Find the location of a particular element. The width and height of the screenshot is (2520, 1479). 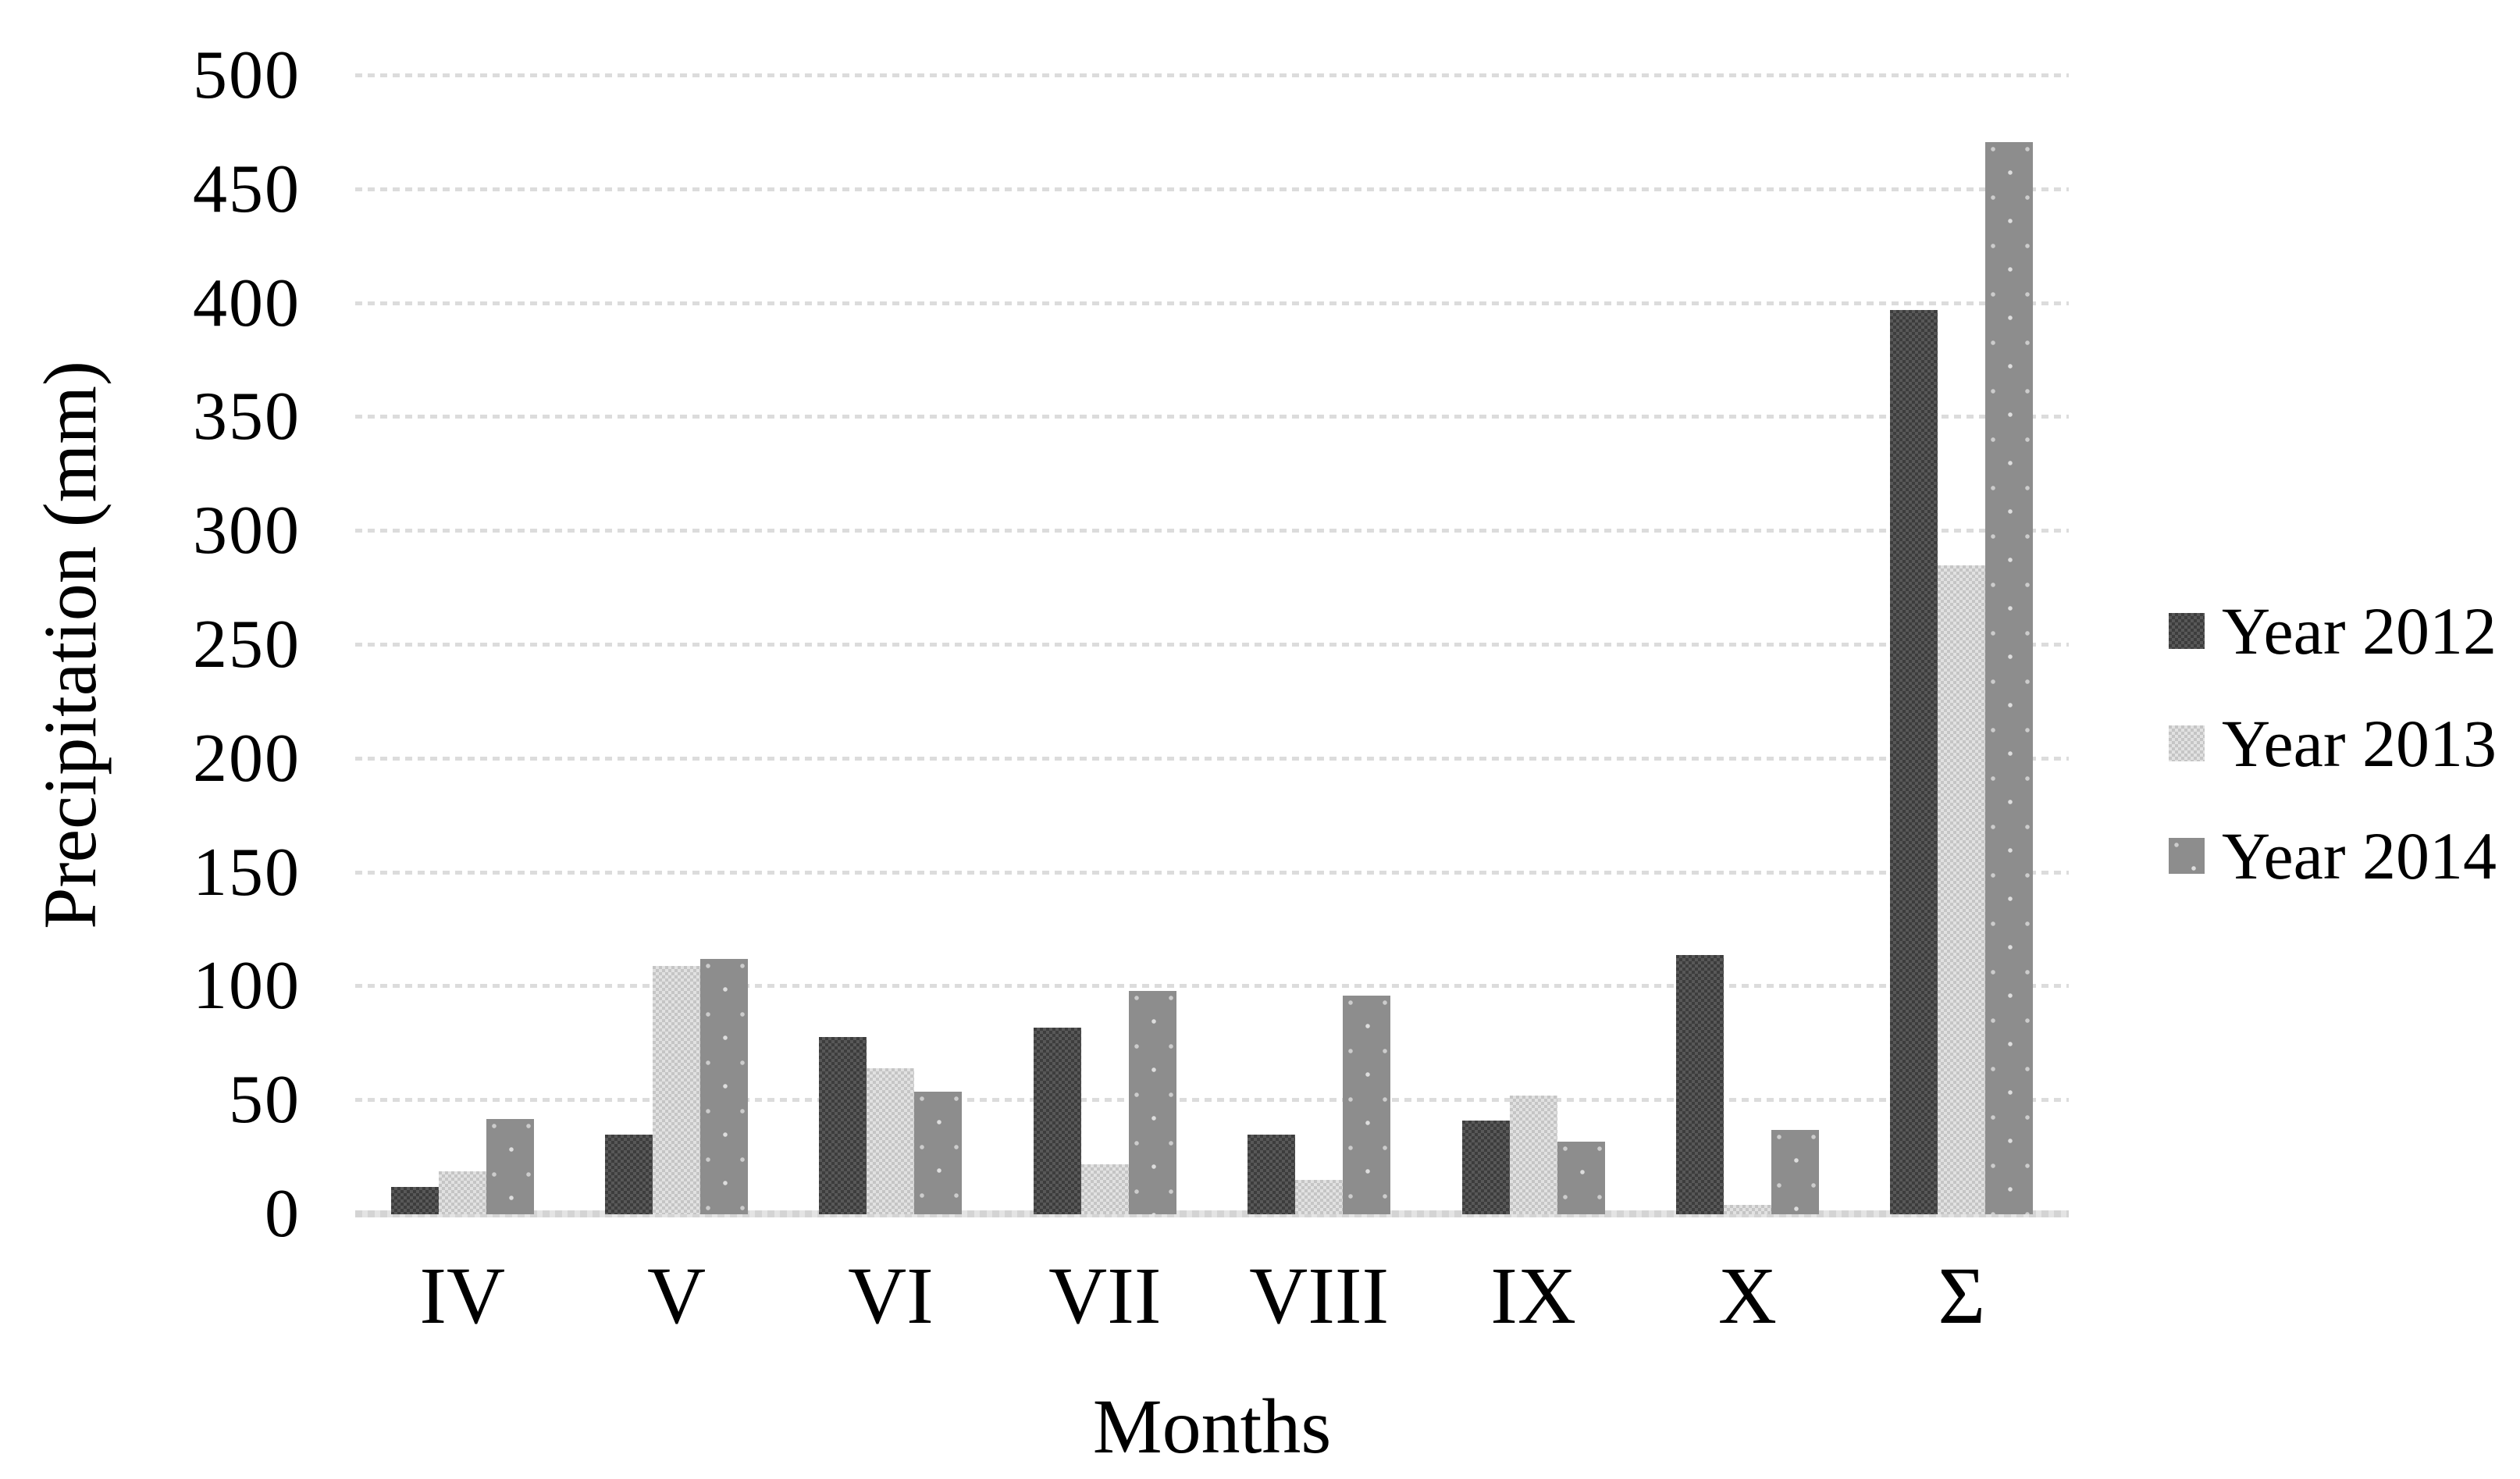

bar-year-2012-viii is located at coordinates (1272, 1174).